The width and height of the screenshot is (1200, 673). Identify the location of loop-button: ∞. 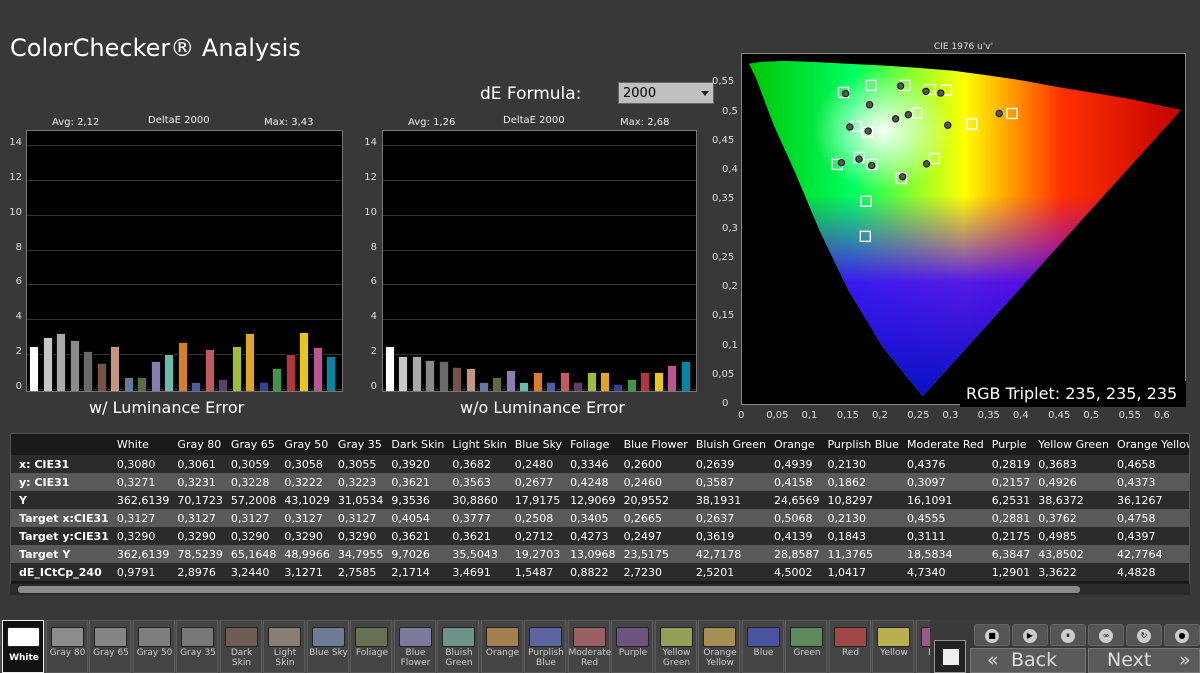
(1106, 635).